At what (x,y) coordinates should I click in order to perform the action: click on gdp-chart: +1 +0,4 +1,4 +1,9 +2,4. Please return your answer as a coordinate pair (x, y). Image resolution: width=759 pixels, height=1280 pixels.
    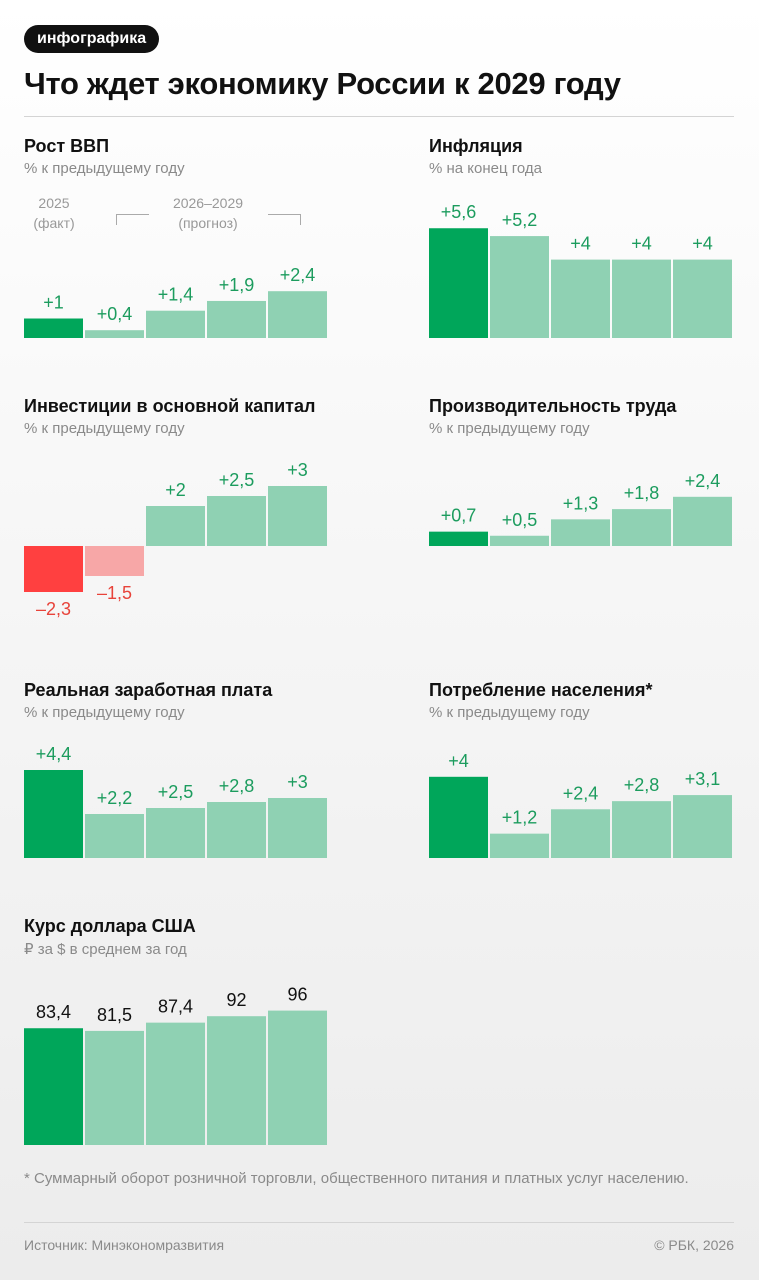
    Looking at the image, I should click on (175, 301).